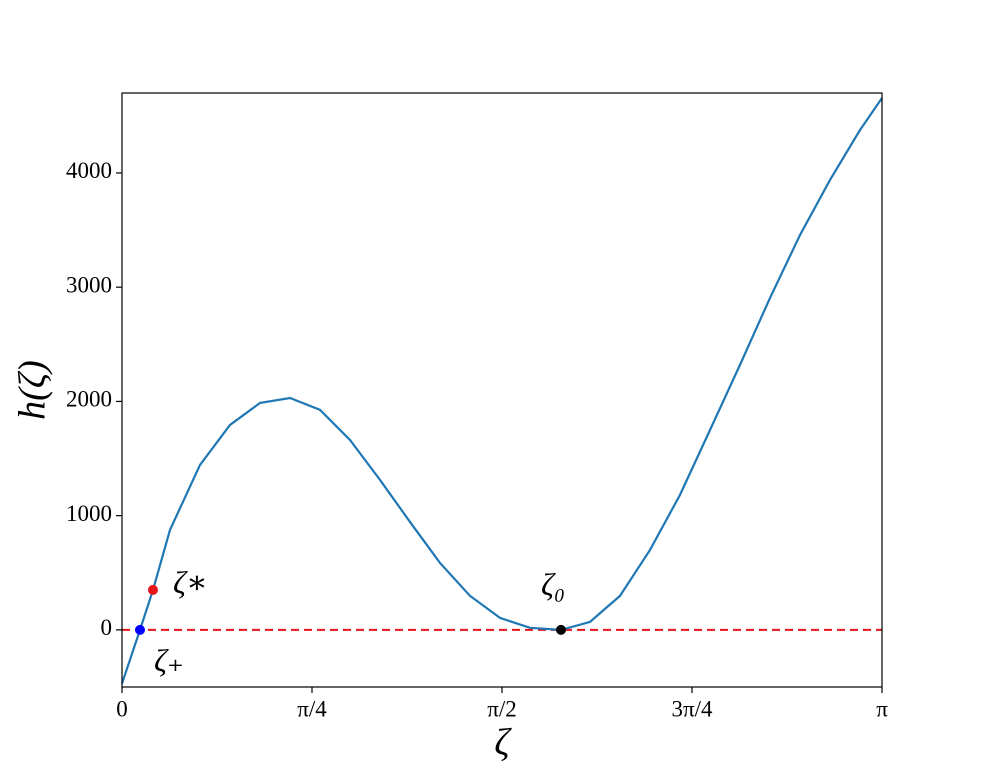  Describe the element at coordinates (503, 743) in the screenshot. I see `x-axis-label: ζ` at that location.